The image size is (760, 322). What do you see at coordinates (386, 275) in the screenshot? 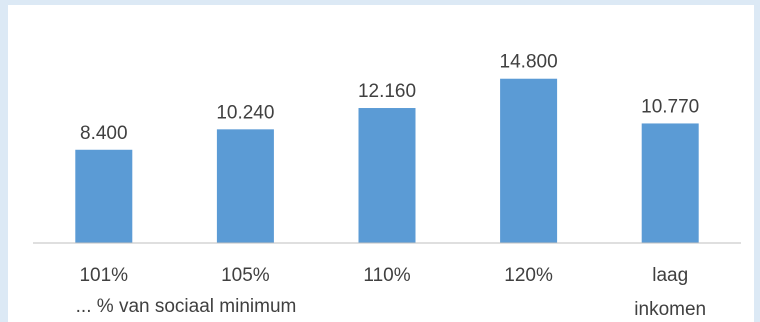
I see `tick-label-2: 110%` at bounding box center [386, 275].